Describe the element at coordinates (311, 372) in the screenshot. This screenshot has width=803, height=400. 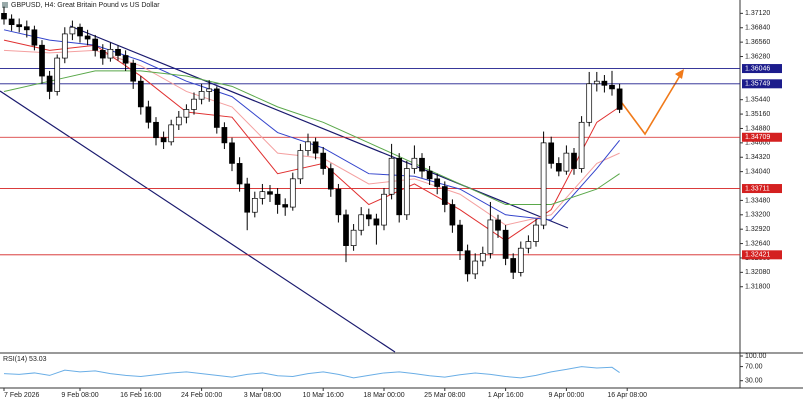
I see `rsi-line` at that location.